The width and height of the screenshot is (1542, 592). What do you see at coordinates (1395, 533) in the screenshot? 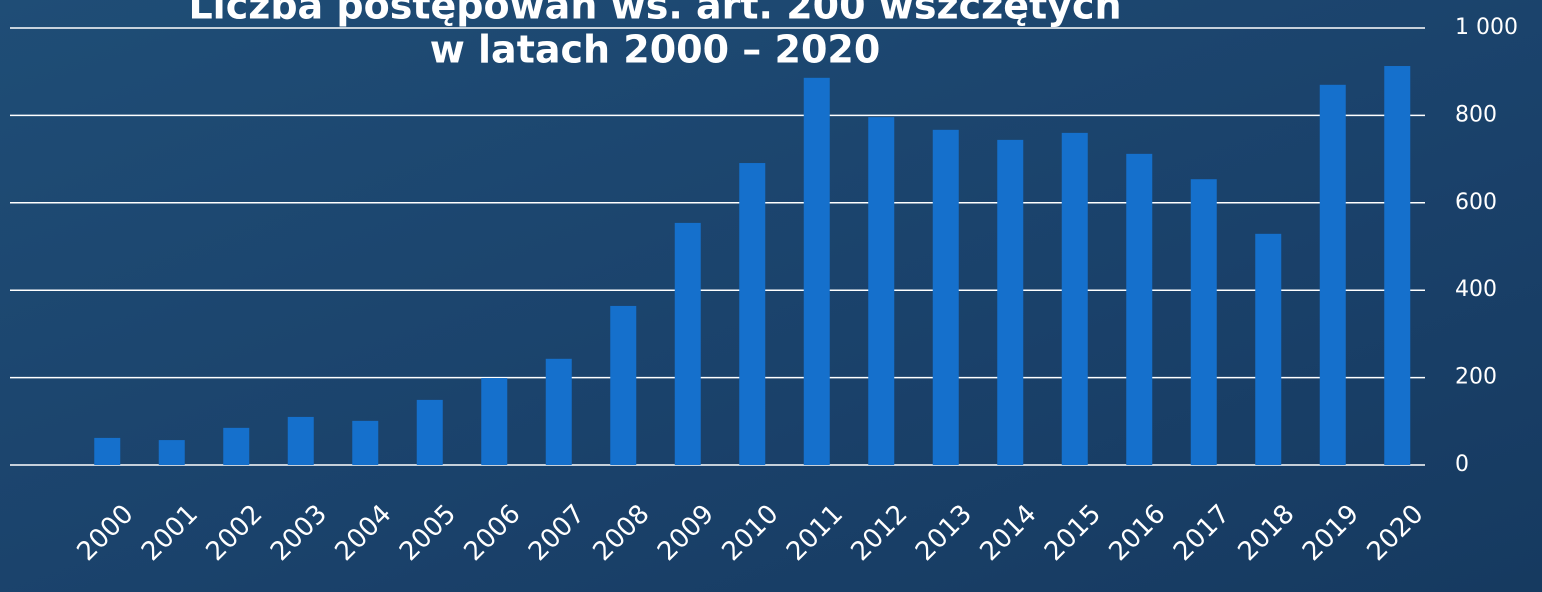
I see `x-tick-label: 2020` at bounding box center [1395, 533].